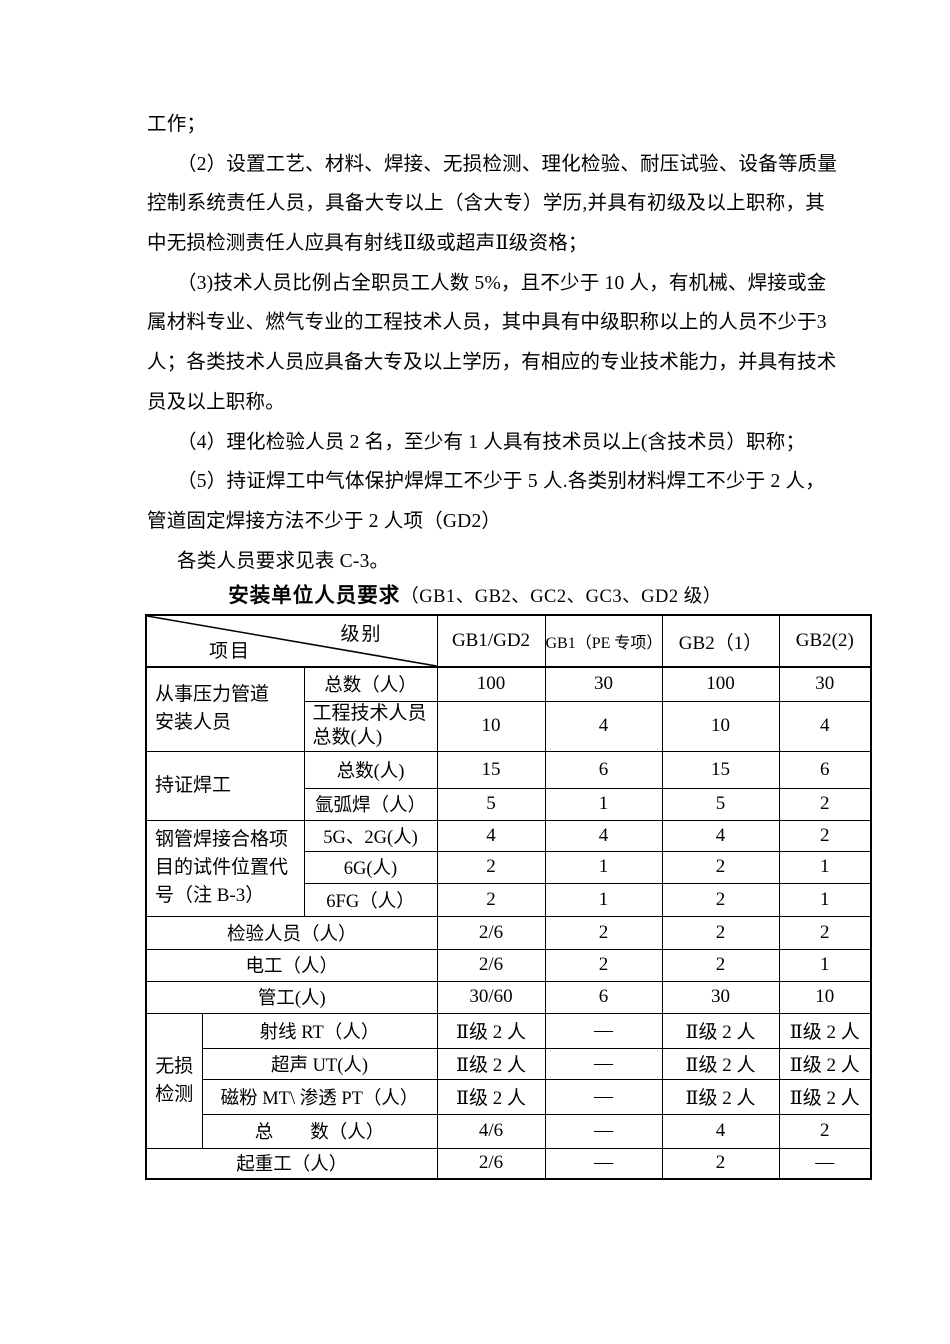 The image size is (950, 1344). Describe the element at coordinates (225, 709) in the screenshot. I see `row-group-label: 从事压力管道 安装人员` at that location.